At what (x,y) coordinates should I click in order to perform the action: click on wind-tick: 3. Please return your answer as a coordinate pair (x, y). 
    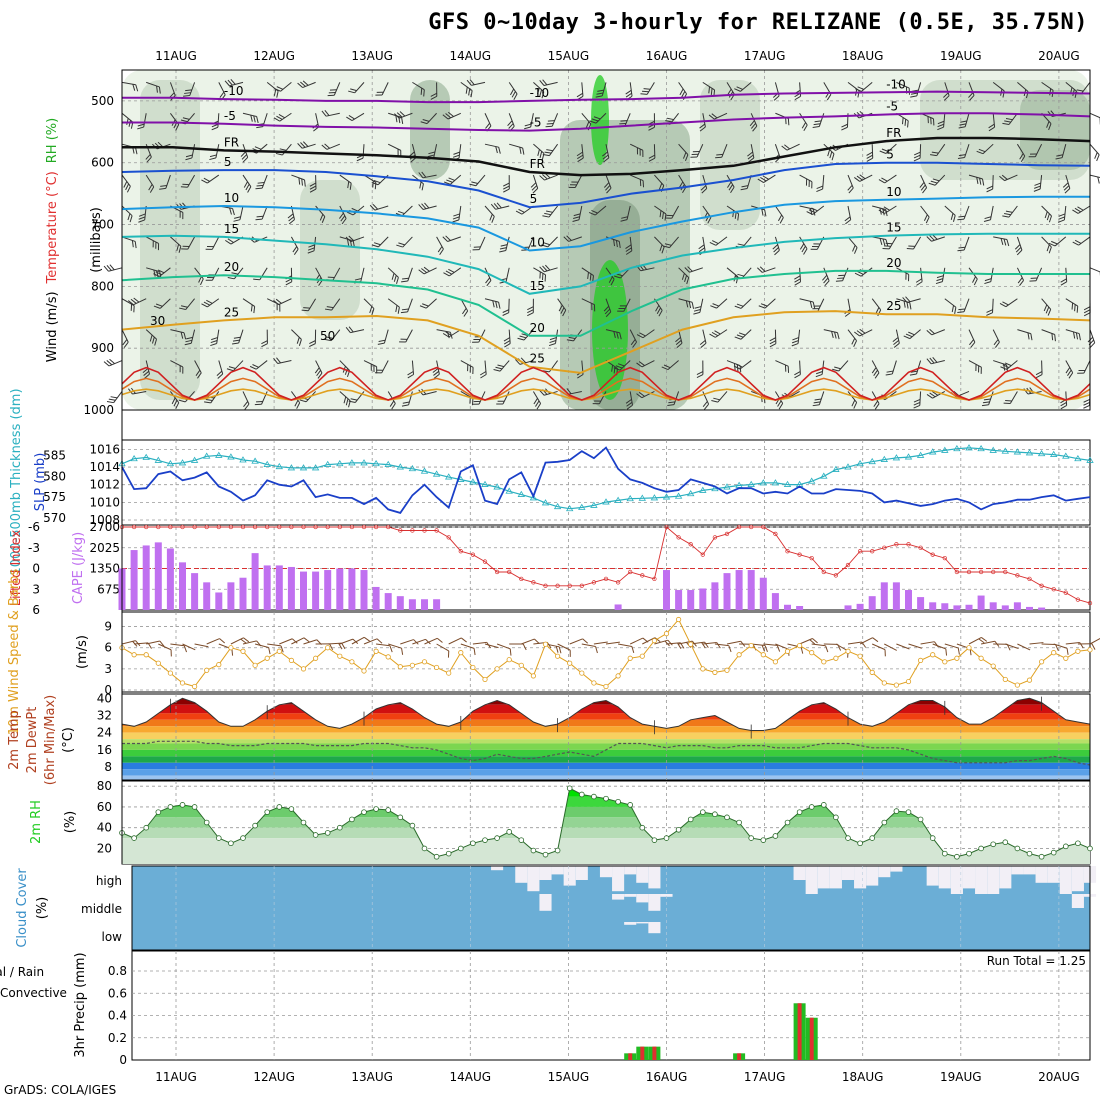
    Looking at the image, I should click on (108, 669).